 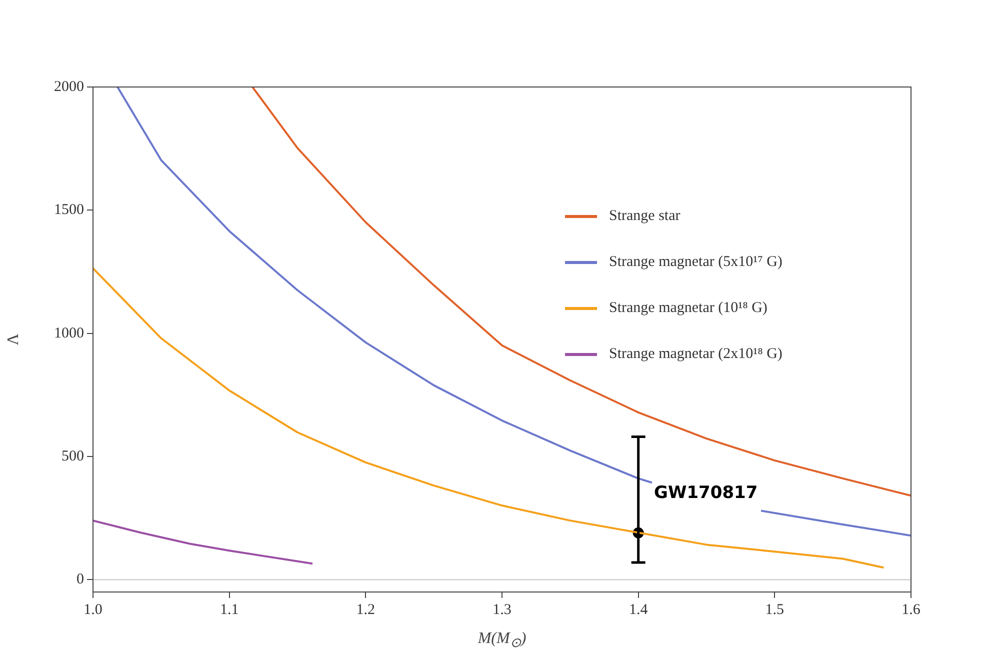 I want to click on legend-label: Strange magnetar (2x10¹⁸ G), so click(x=695, y=354).